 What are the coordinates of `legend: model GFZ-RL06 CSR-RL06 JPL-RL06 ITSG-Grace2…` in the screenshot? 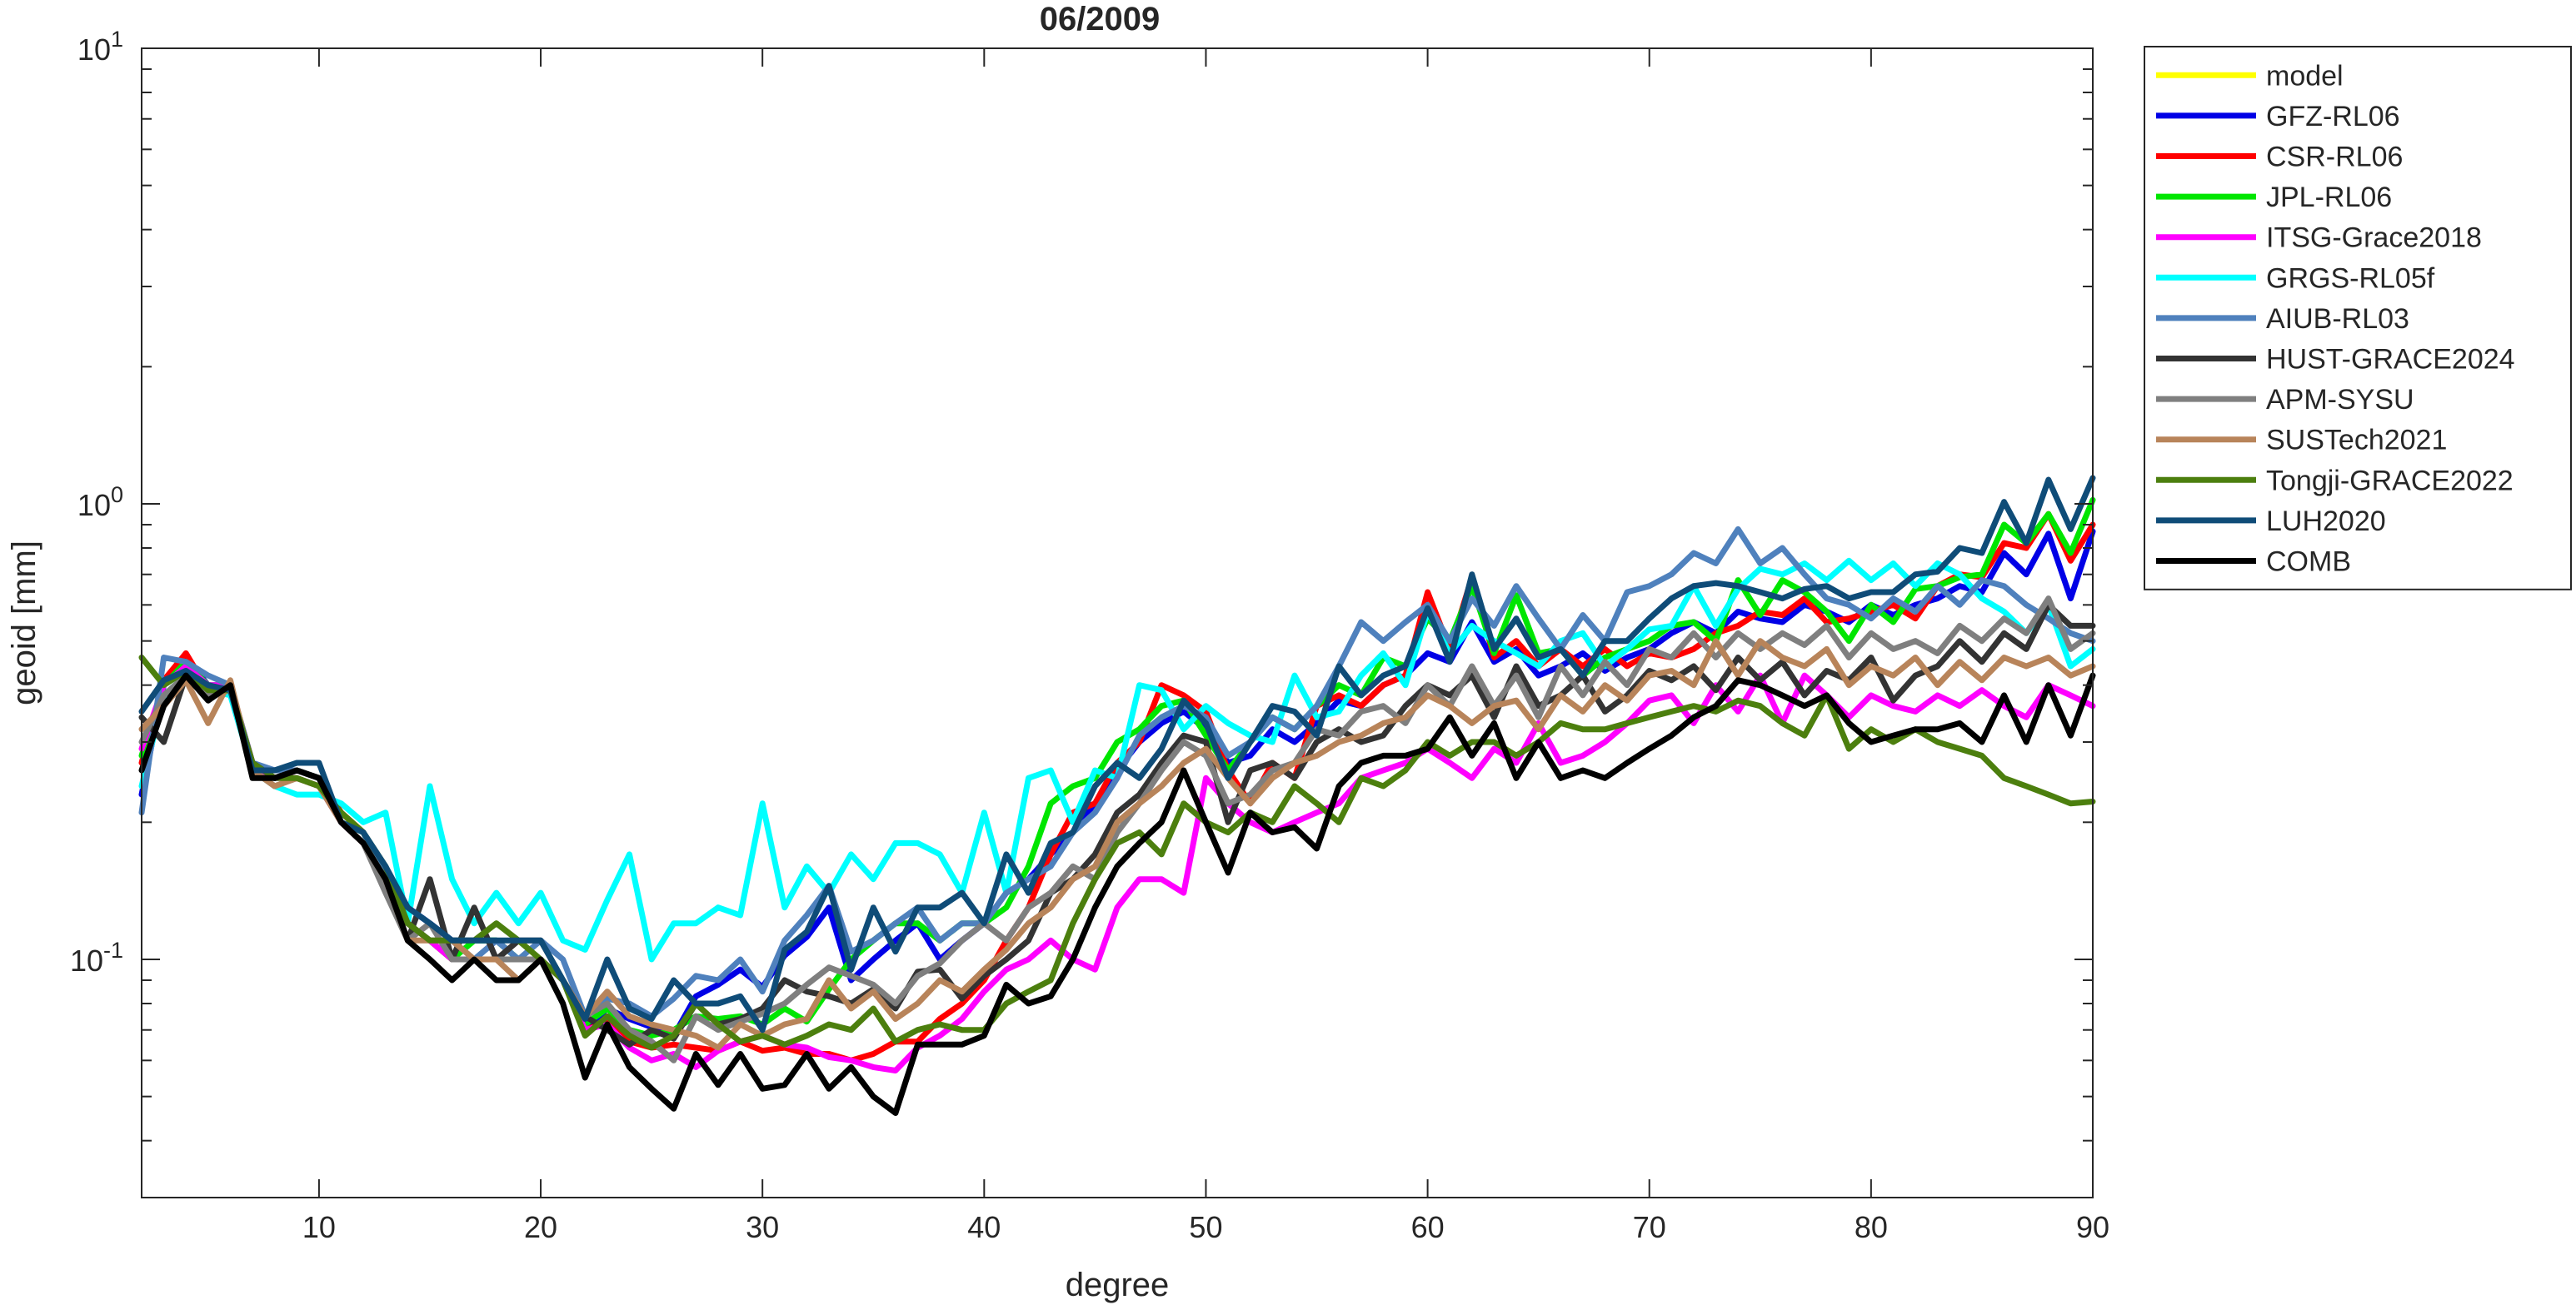 It's located at (2358, 318).